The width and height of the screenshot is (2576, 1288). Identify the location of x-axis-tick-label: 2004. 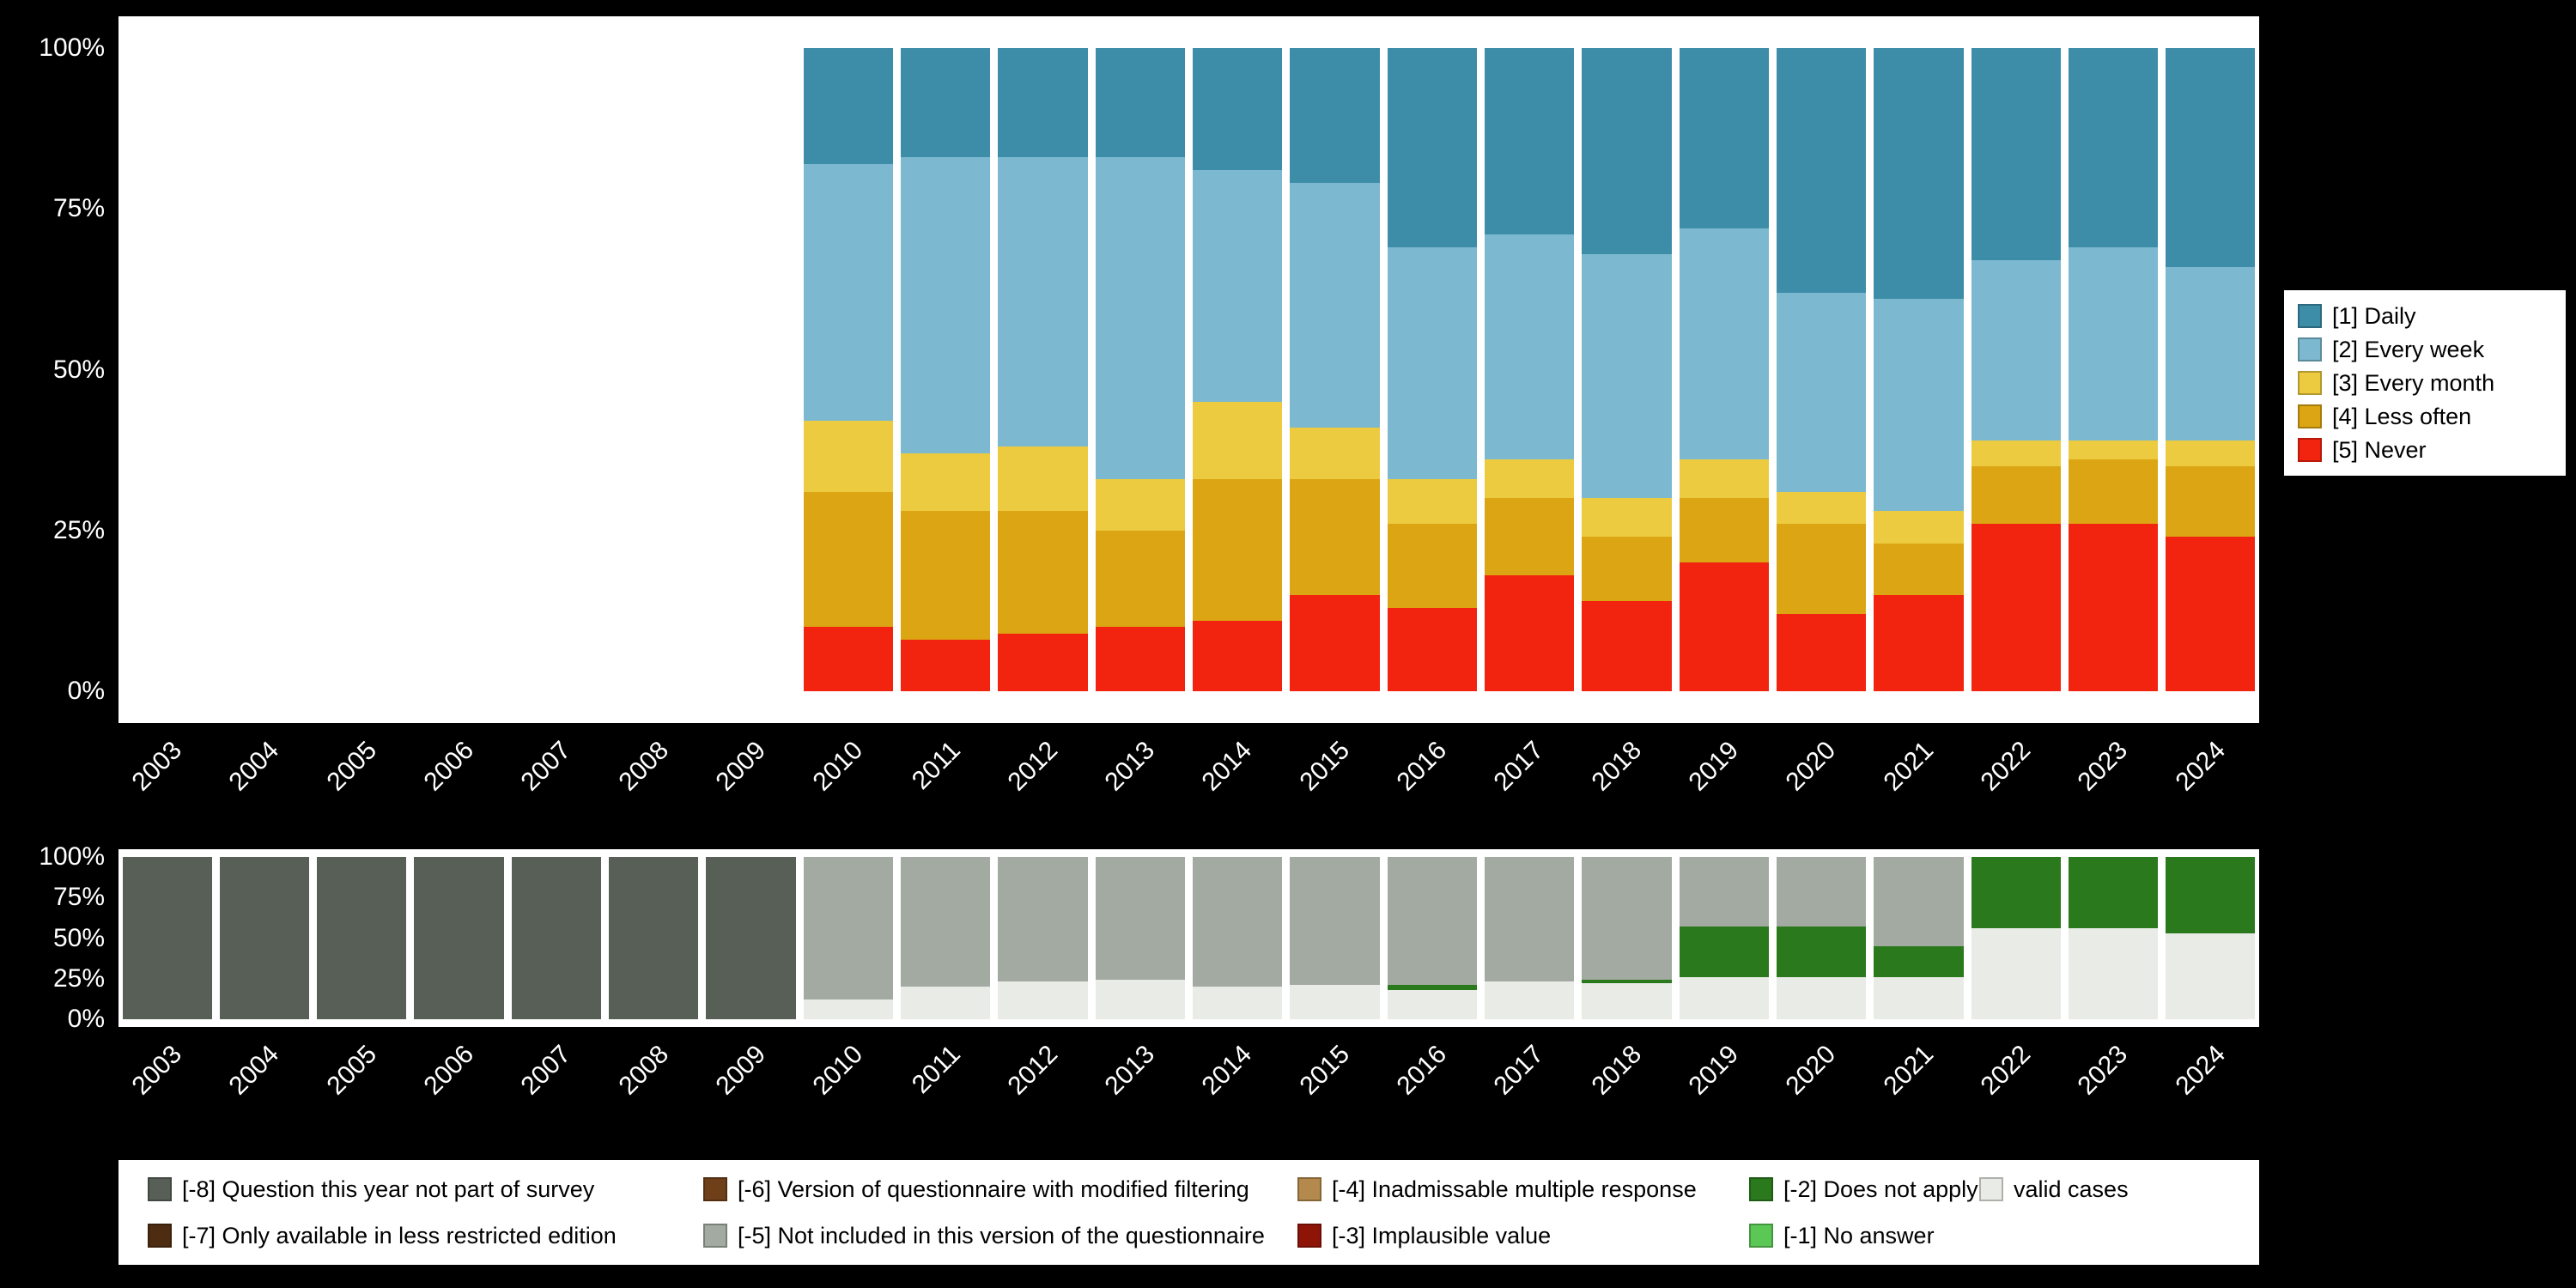
(254, 766).